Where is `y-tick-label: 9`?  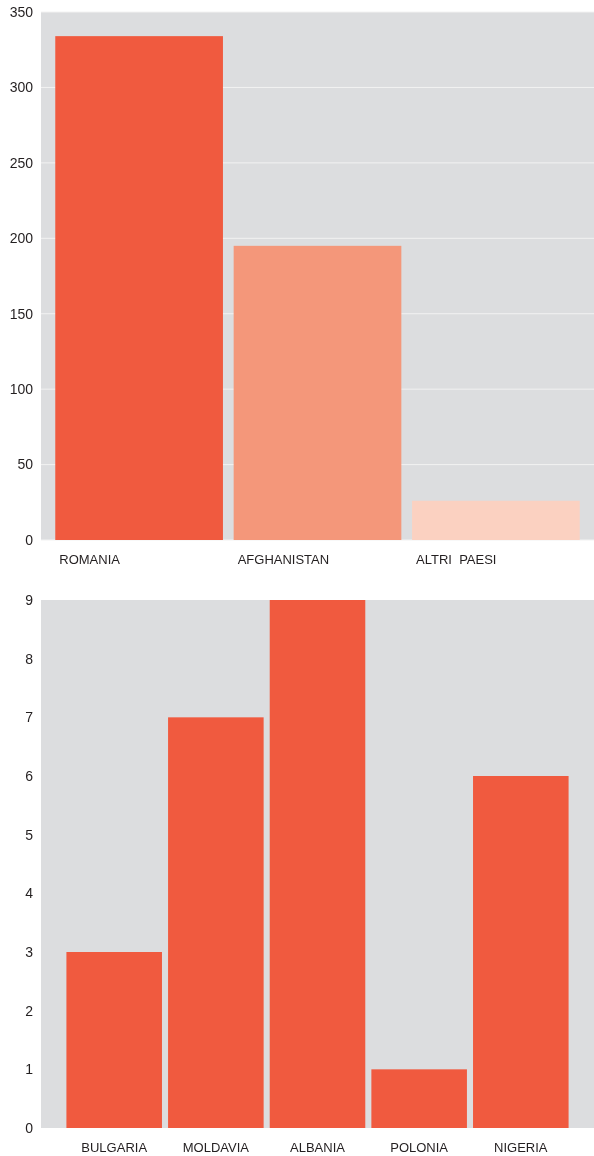 y-tick-label: 9 is located at coordinates (29, 599).